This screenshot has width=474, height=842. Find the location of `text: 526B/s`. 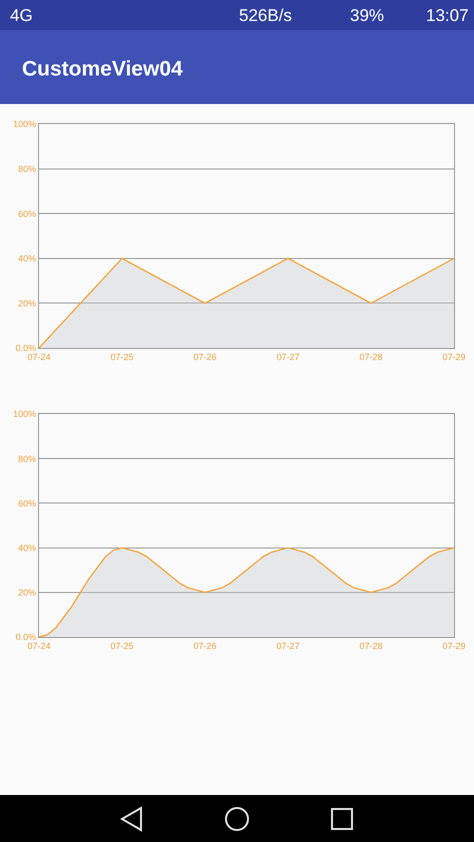

text: 526B/s is located at coordinates (265, 15).